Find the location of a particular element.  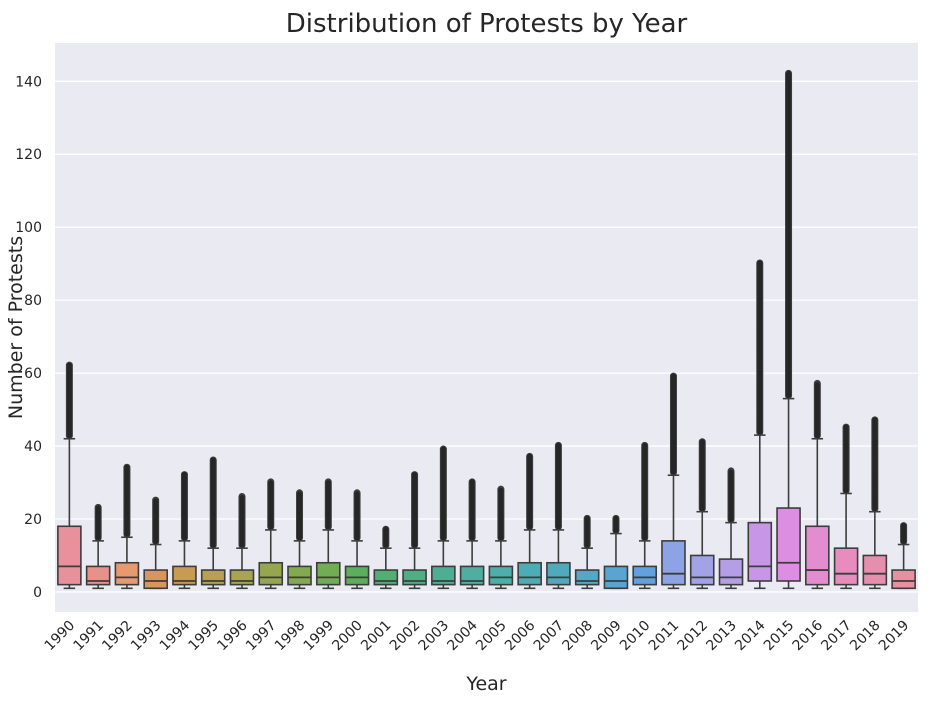

box-1996 is located at coordinates (242, 541).